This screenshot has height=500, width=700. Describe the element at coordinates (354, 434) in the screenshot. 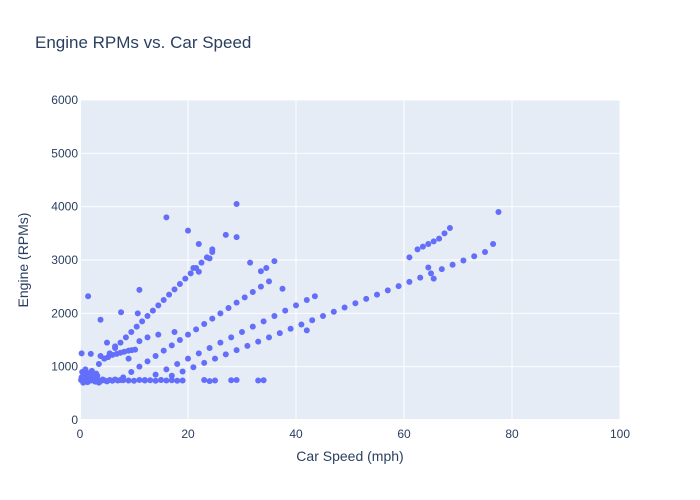

I see `x-tick-labels: 0 20 40 60 80 100` at that location.